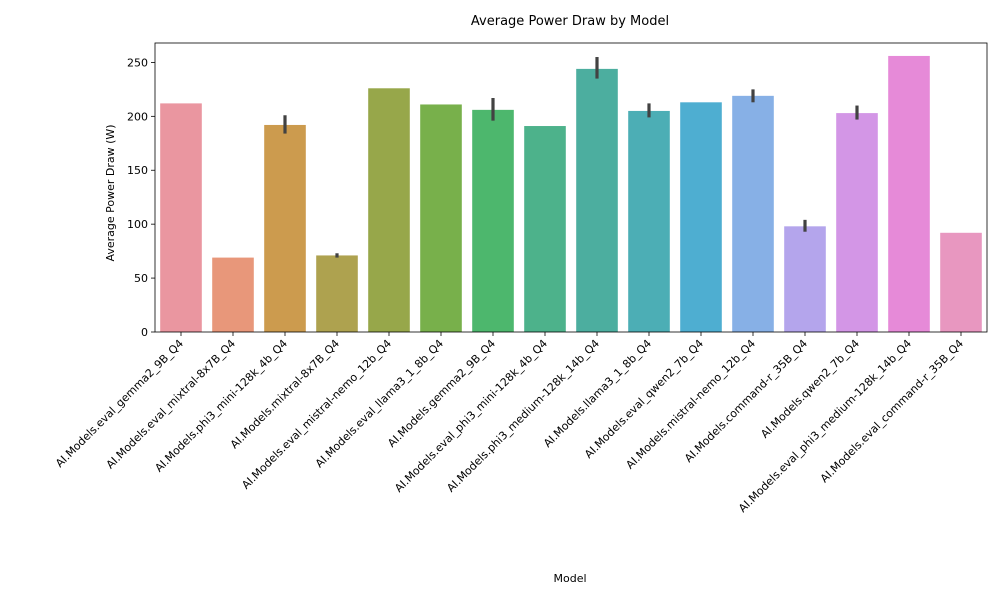 The image size is (1000, 600). What do you see at coordinates (570, 21) in the screenshot?
I see `chart-title: Average Power Draw by Model` at bounding box center [570, 21].